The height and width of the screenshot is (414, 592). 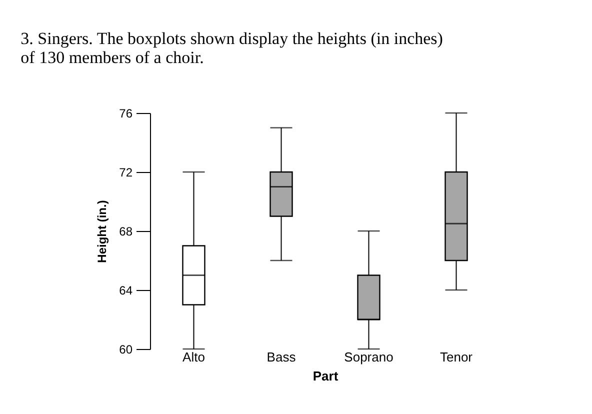 I want to click on x-tick-label: Tenor, so click(x=457, y=357).